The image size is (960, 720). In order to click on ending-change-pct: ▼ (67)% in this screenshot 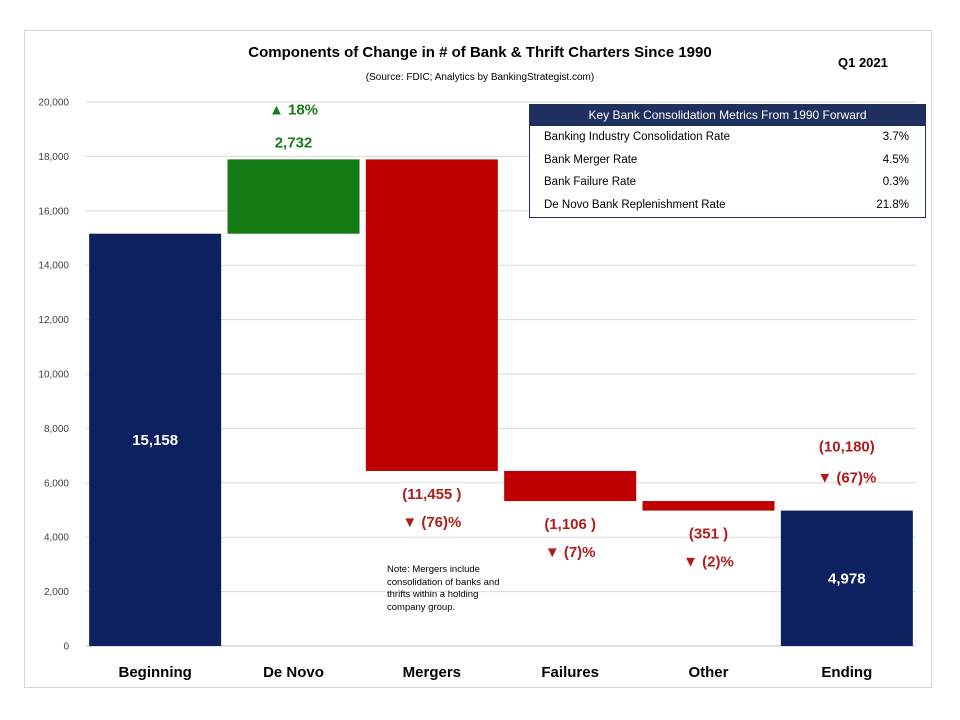, I will do `click(846, 478)`.